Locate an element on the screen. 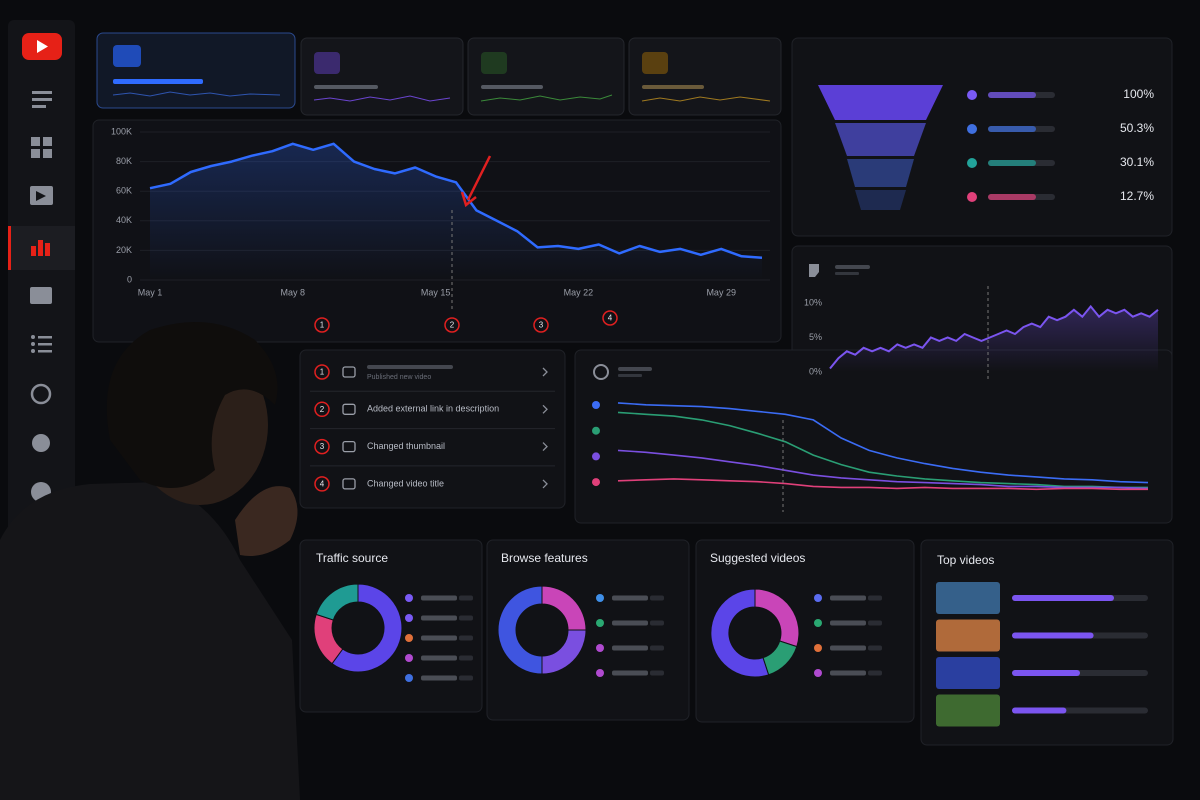 This screenshot has width=1200, height=800. event-number-badge is located at coordinates (322, 372).